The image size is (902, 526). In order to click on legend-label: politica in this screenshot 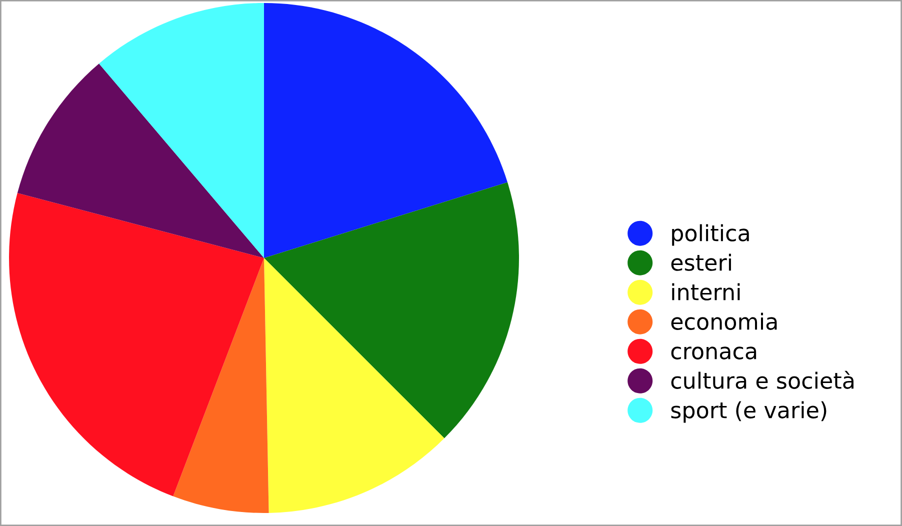, I will do `click(710, 235)`.